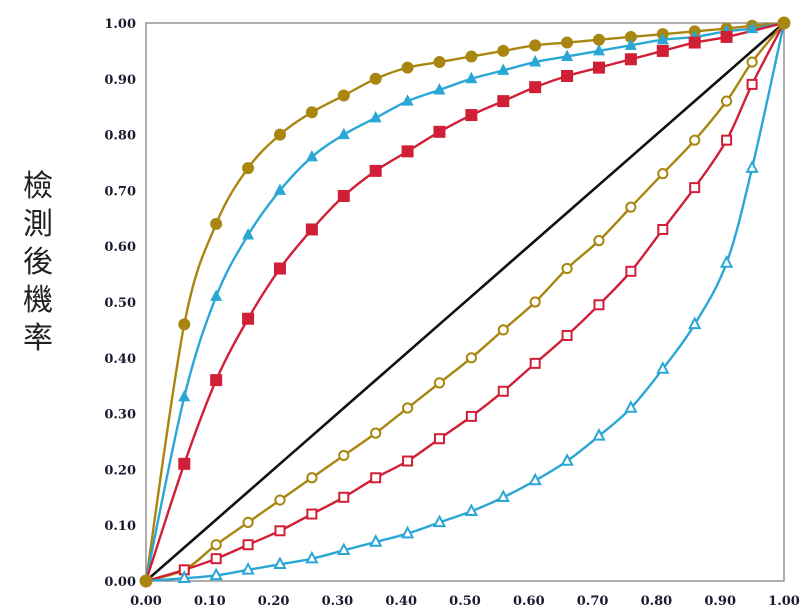 The width and height of the screenshot is (801, 614). I want to click on y-tick-label: 0.70, so click(120, 191).